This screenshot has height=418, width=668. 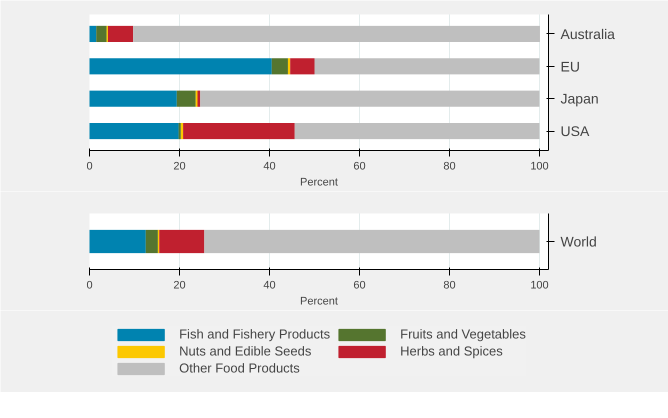 I want to click on y-tick-label: Australia, so click(x=588, y=34).